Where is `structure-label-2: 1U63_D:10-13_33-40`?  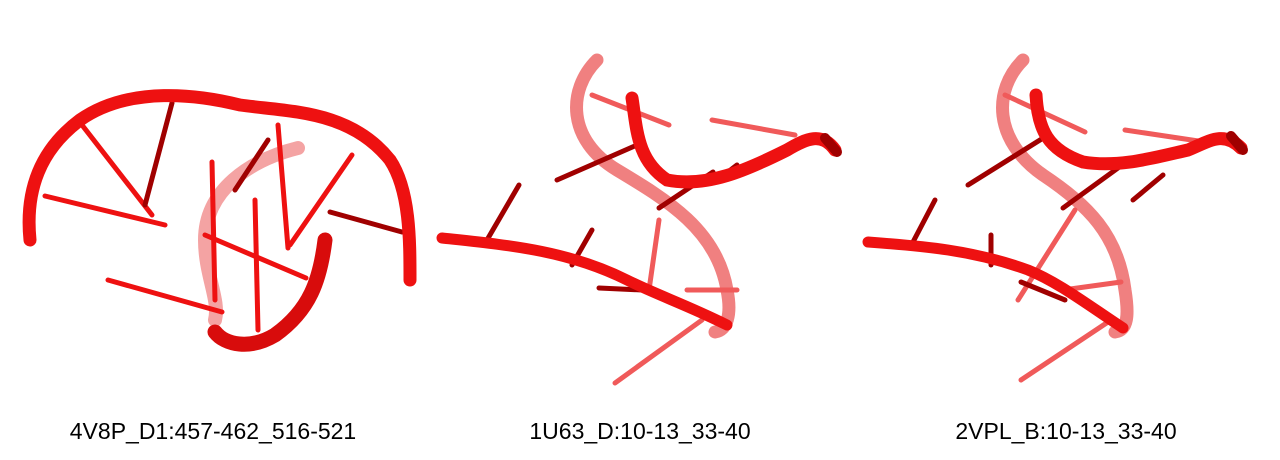 structure-label-2: 1U63_D:10-13_33-40 is located at coordinates (640, 431).